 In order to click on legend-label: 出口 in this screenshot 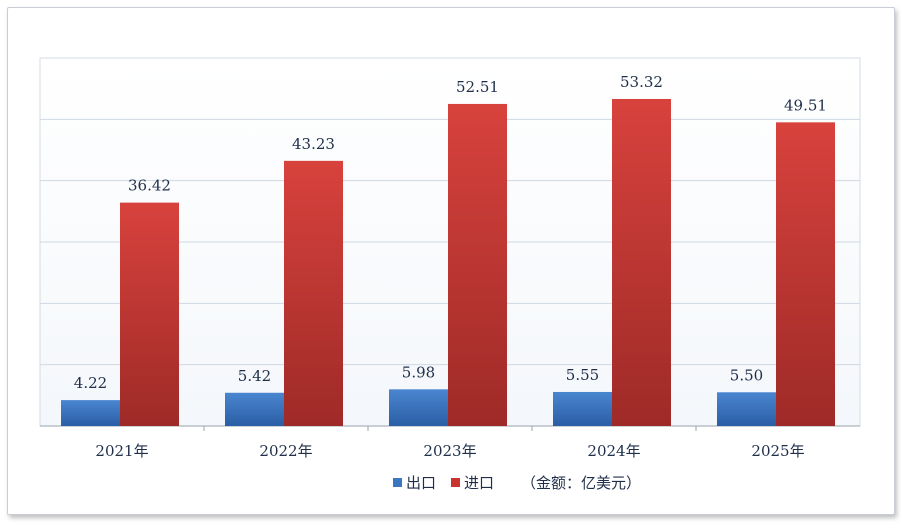, I will do `click(421, 483)`.